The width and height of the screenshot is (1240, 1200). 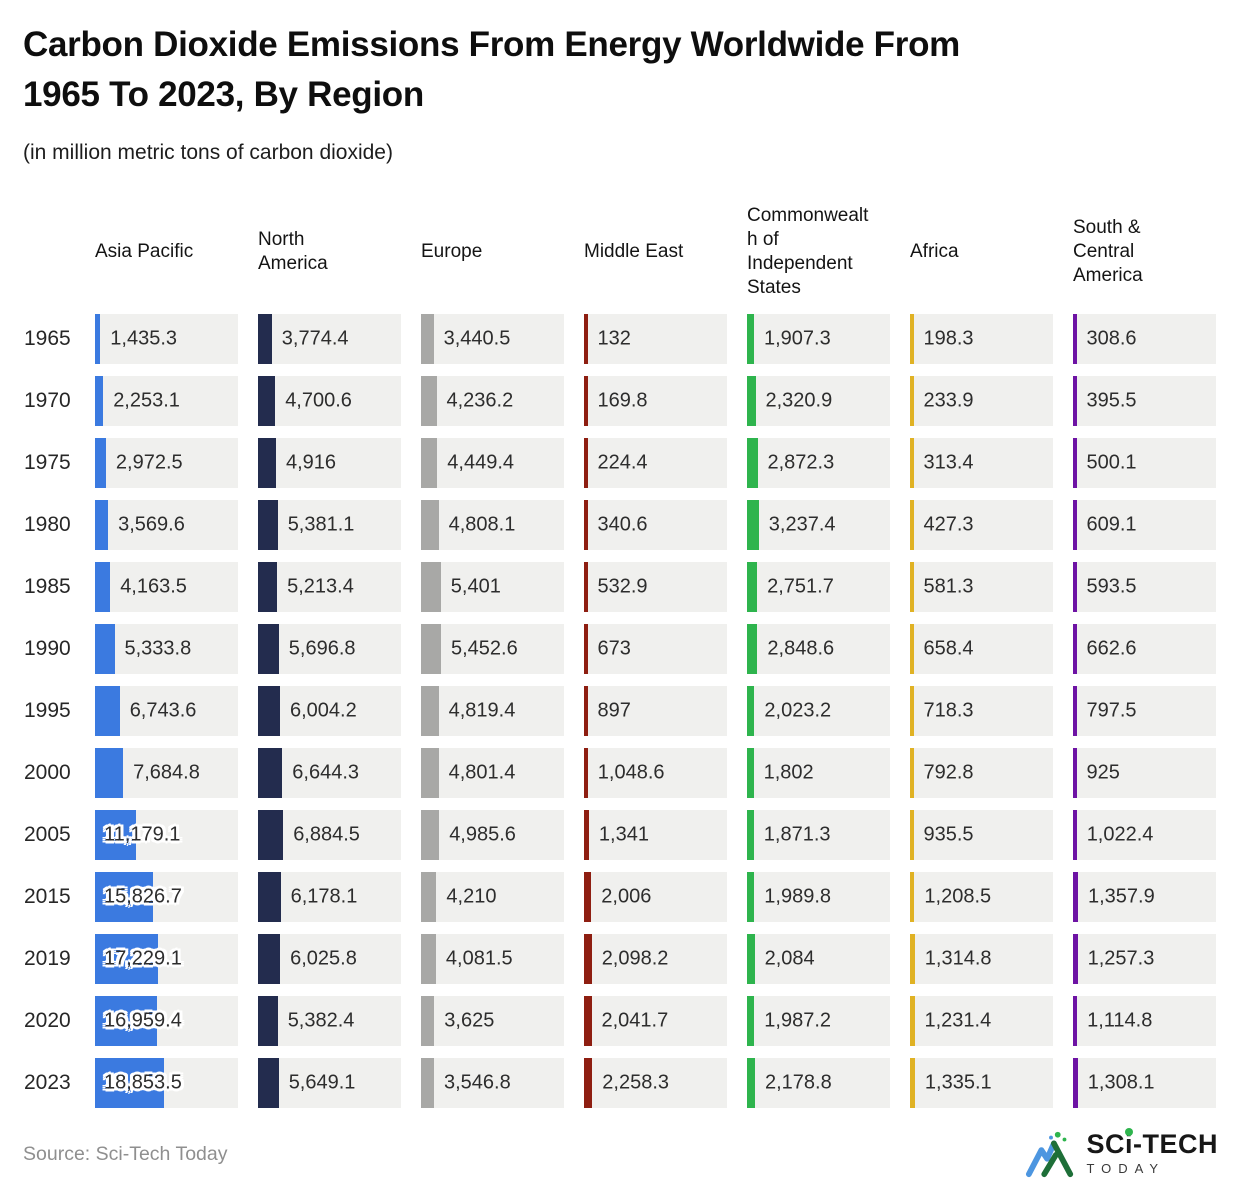 What do you see at coordinates (47, 1082) in the screenshot?
I see `row-year-label: 2023` at bounding box center [47, 1082].